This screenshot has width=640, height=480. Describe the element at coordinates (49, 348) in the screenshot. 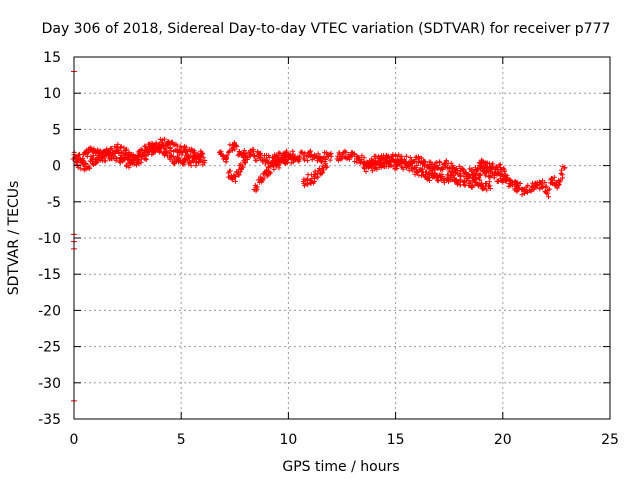

I see `y-tick-label: -25` at that location.